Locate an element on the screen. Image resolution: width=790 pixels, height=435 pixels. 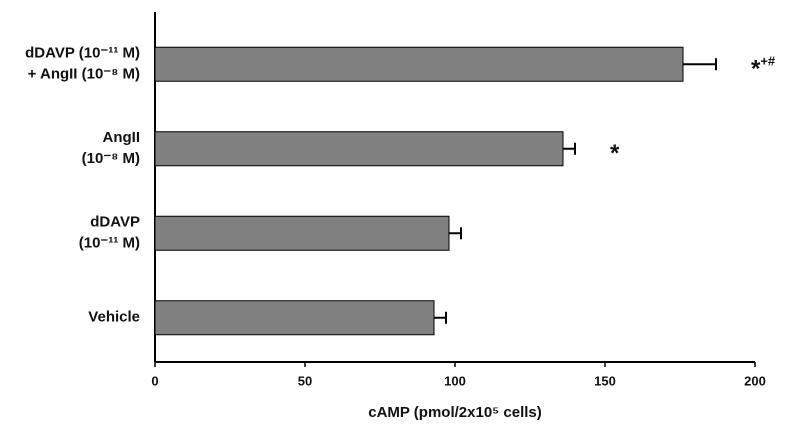
x-axis-label: cAMP (pmol/2x10⁵ cells) is located at coordinates (455, 412).